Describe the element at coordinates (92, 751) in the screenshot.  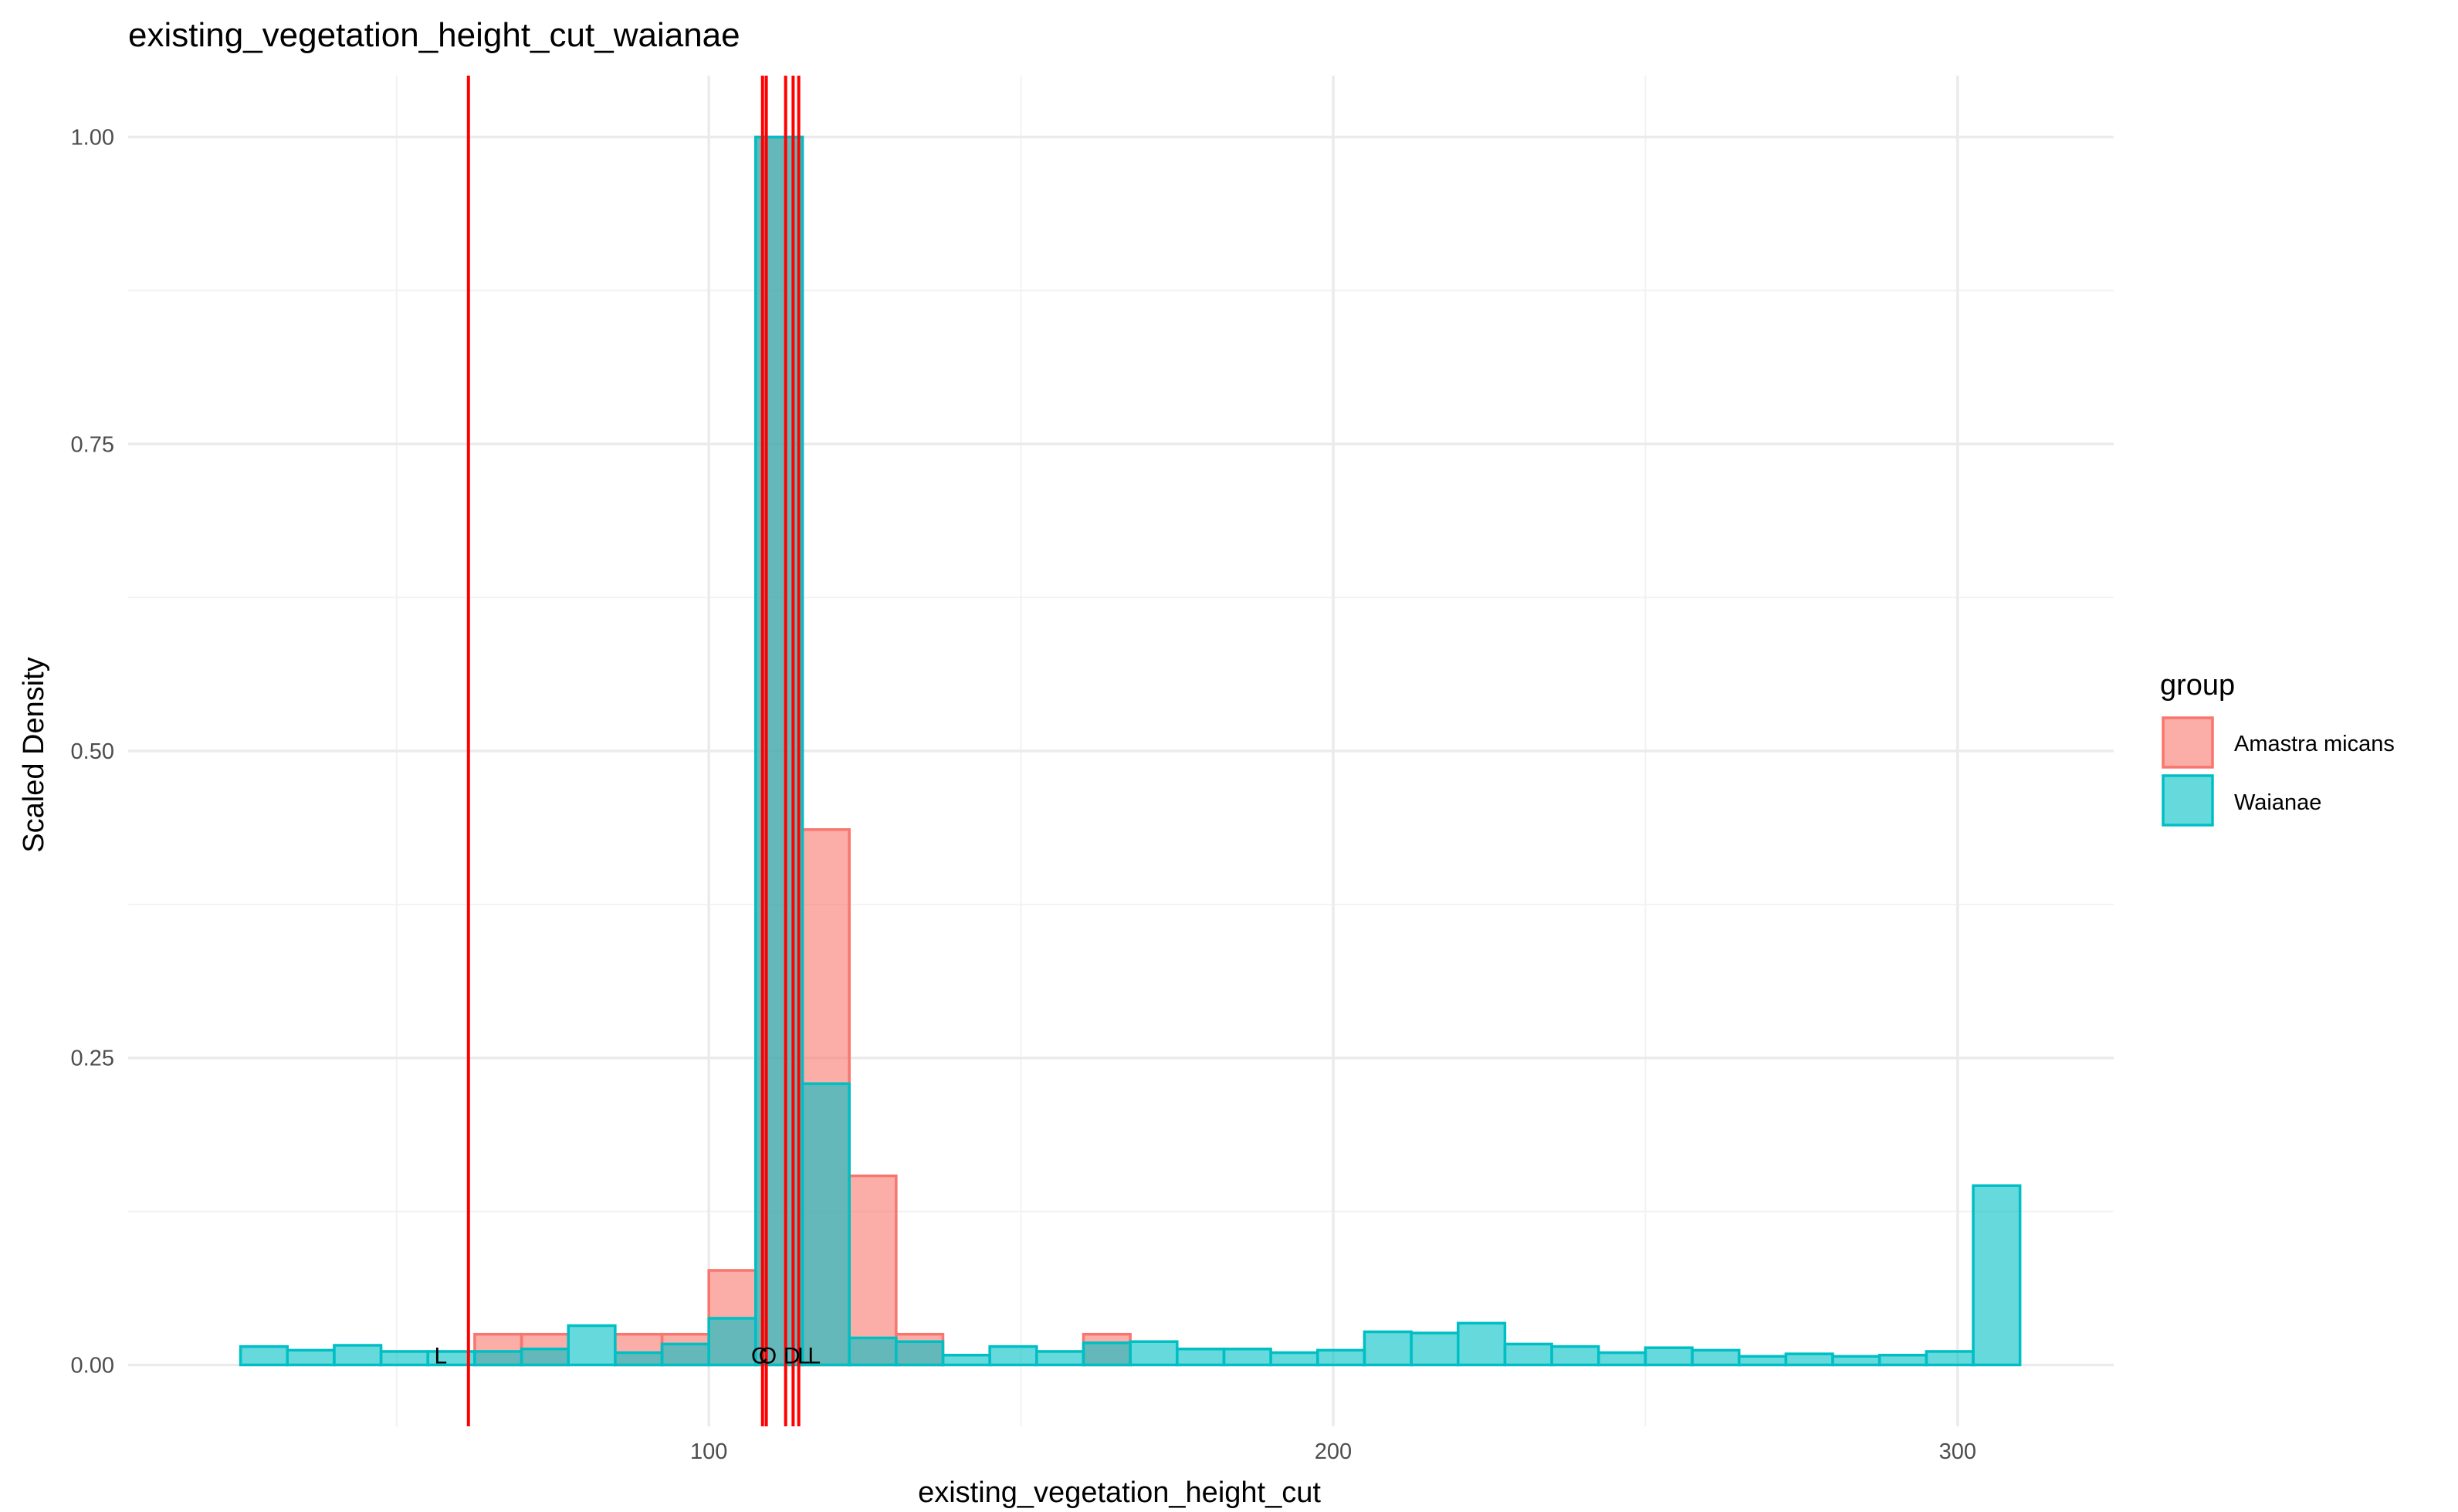
I see `y-tick-label: 0.50` at that location.